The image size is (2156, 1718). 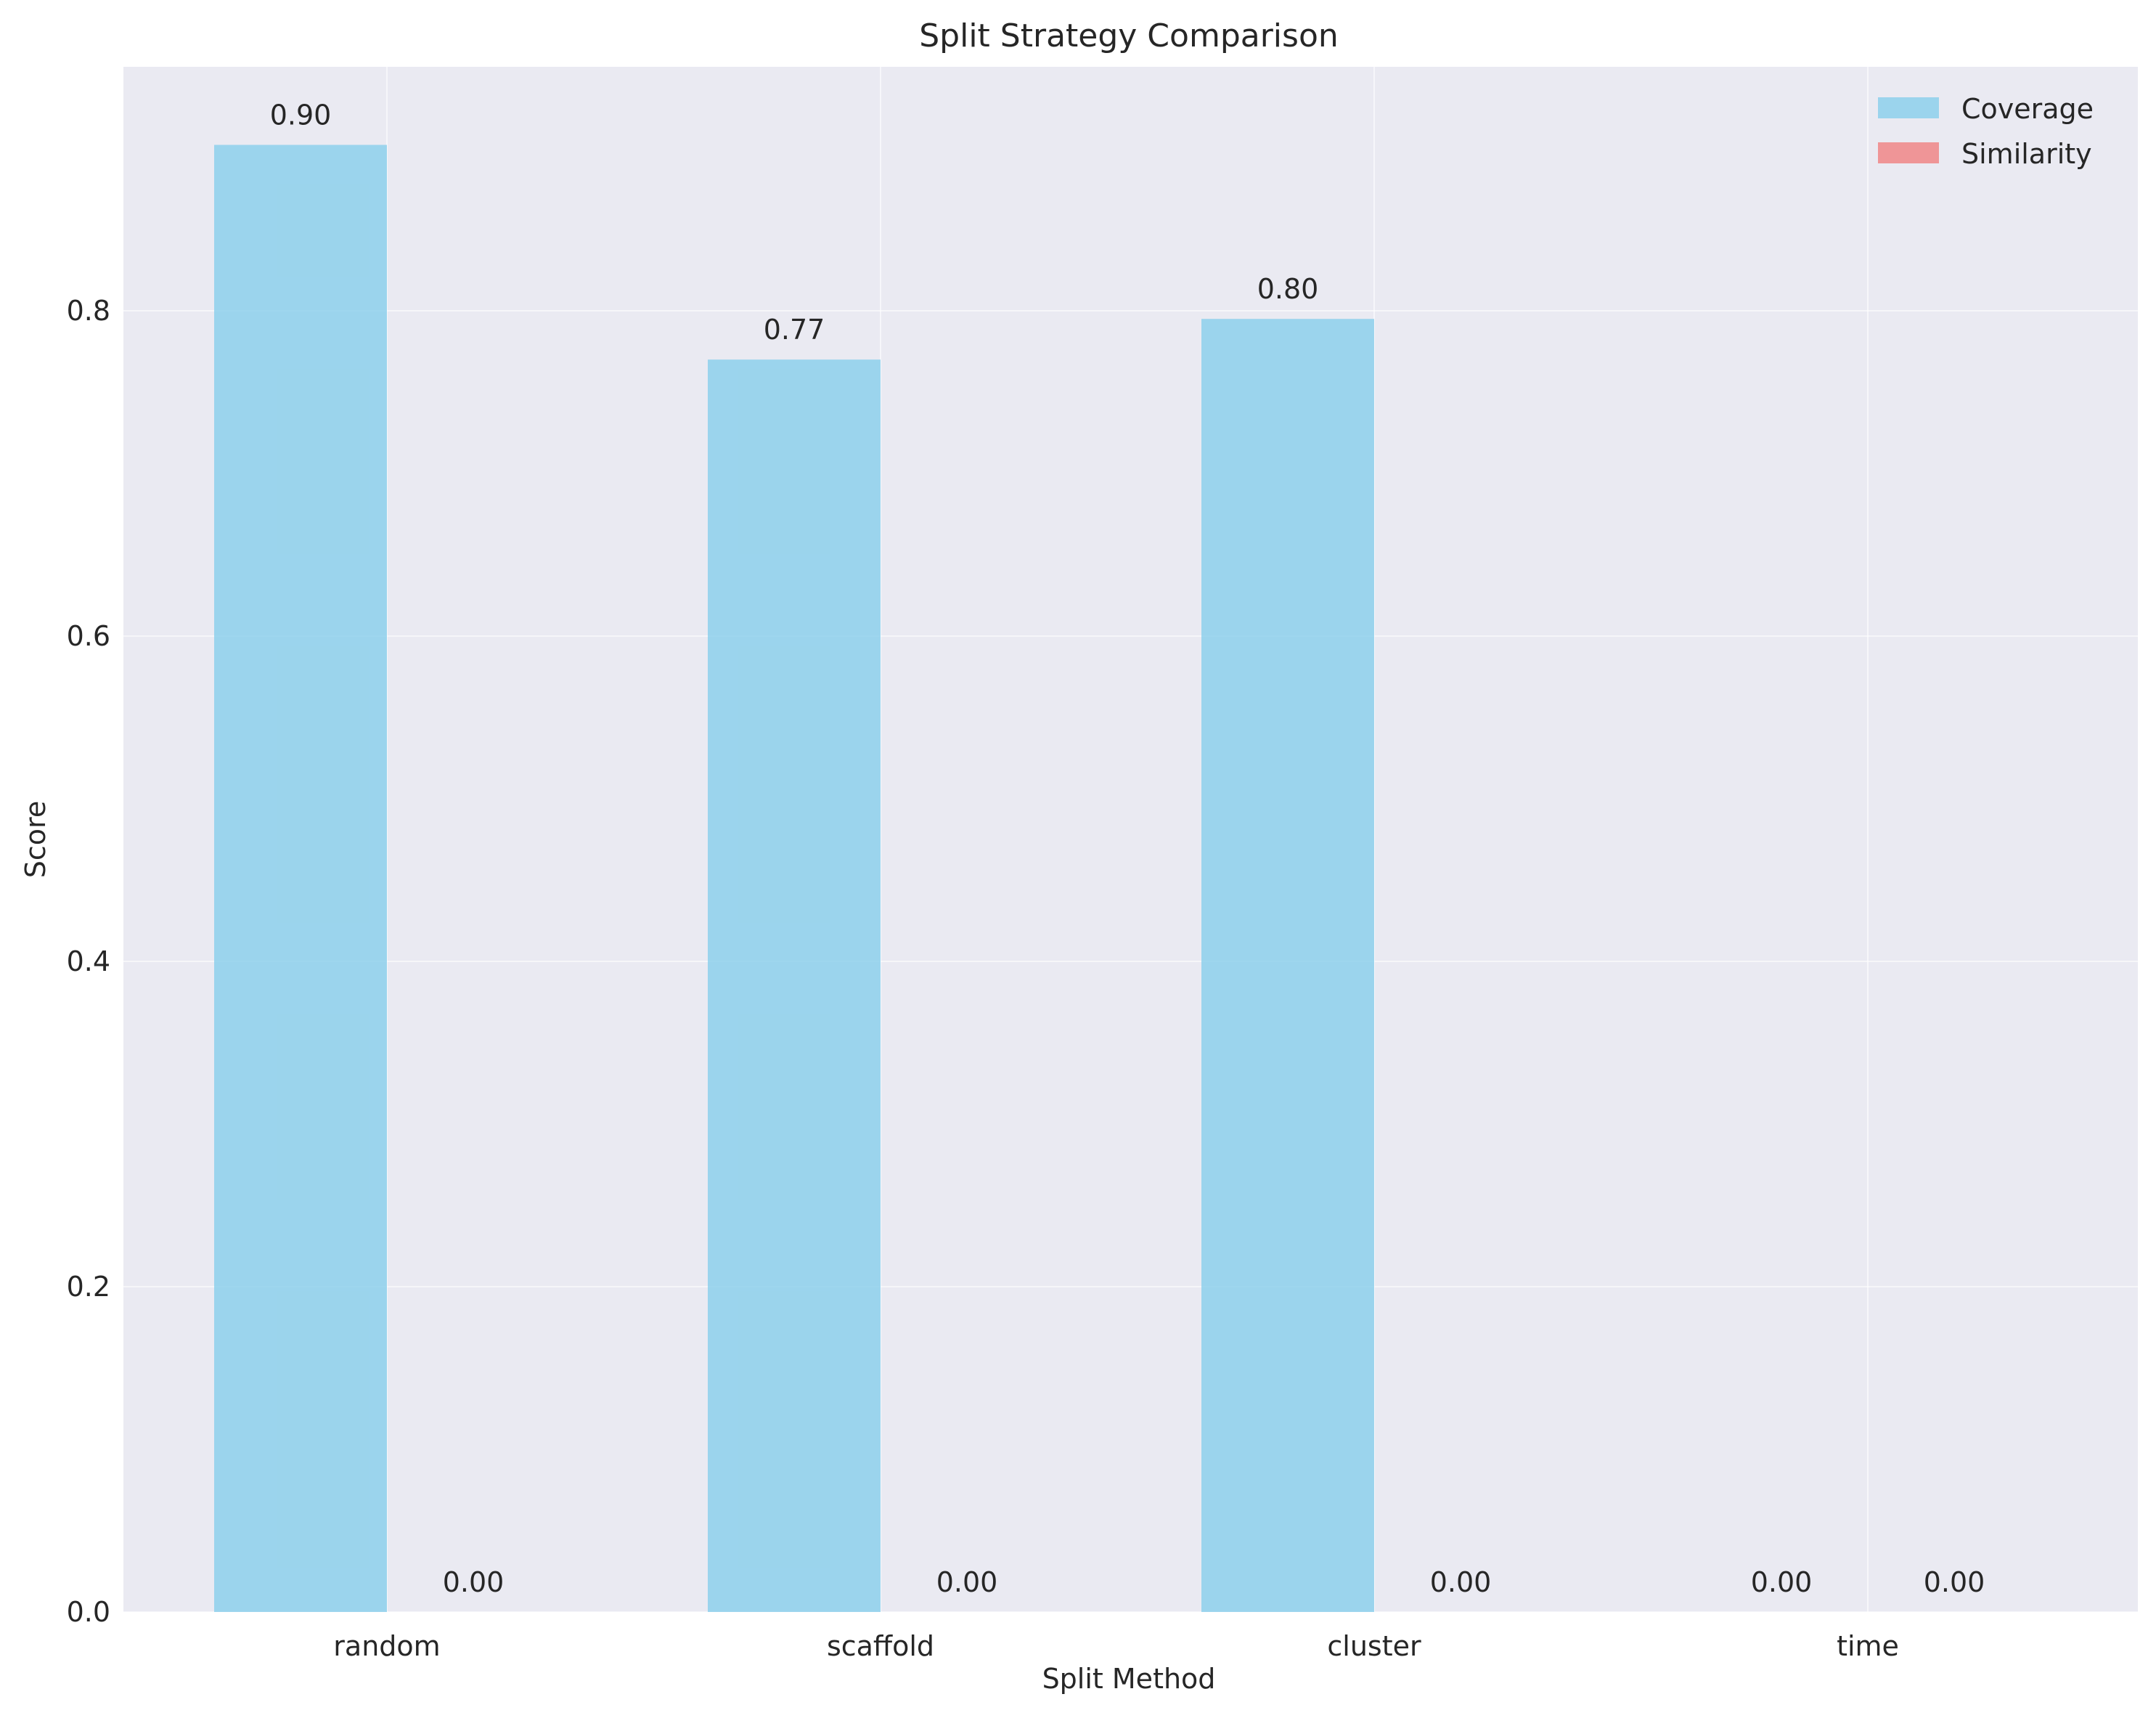 What do you see at coordinates (1955, 1582) in the screenshot?
I see `data-label-similarity-time: 0.00` at bounding box center [1955, 1582].